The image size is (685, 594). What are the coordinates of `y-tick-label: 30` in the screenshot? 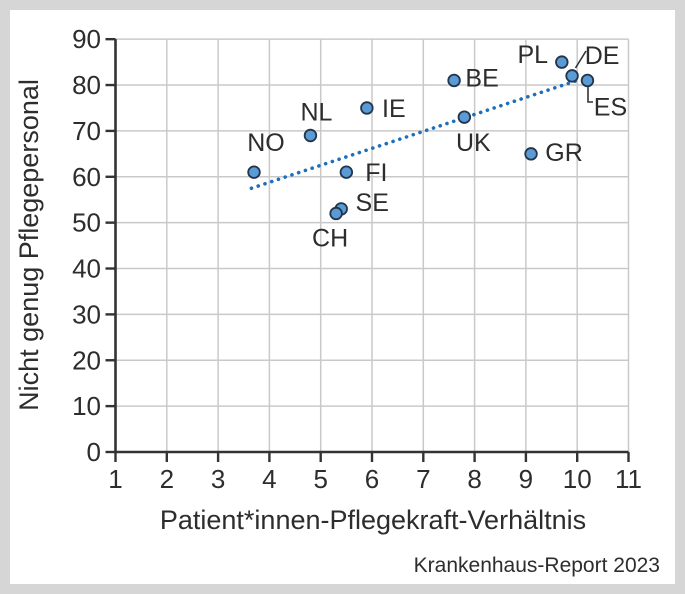 It's located at (86, 314).